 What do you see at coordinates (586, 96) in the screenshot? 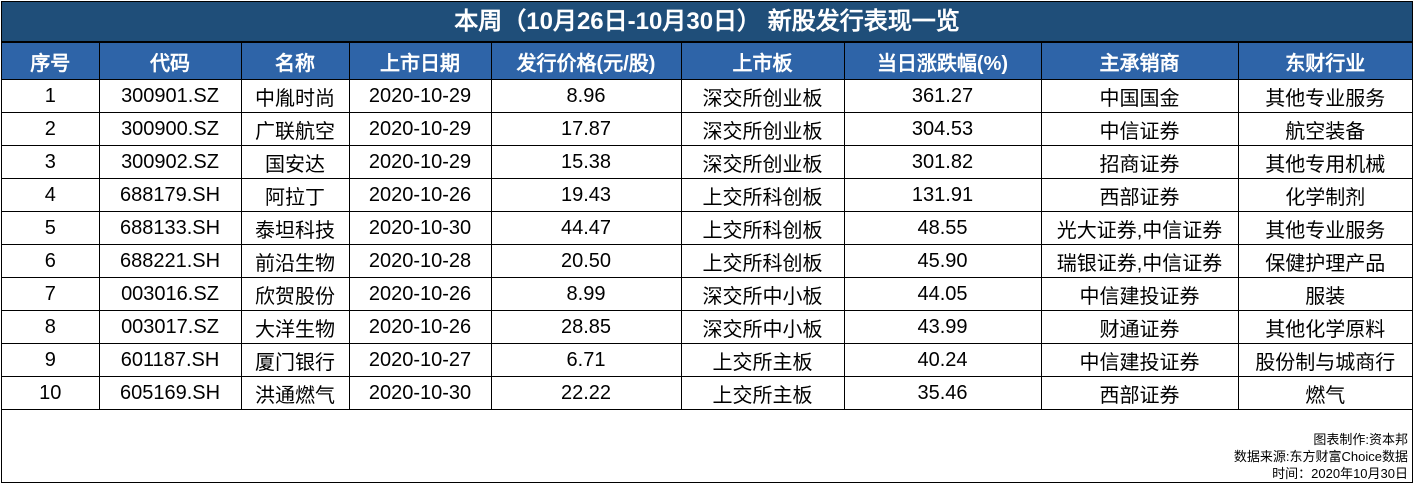
I see `table-cell: 8.96` at bounding box center [586, 96].